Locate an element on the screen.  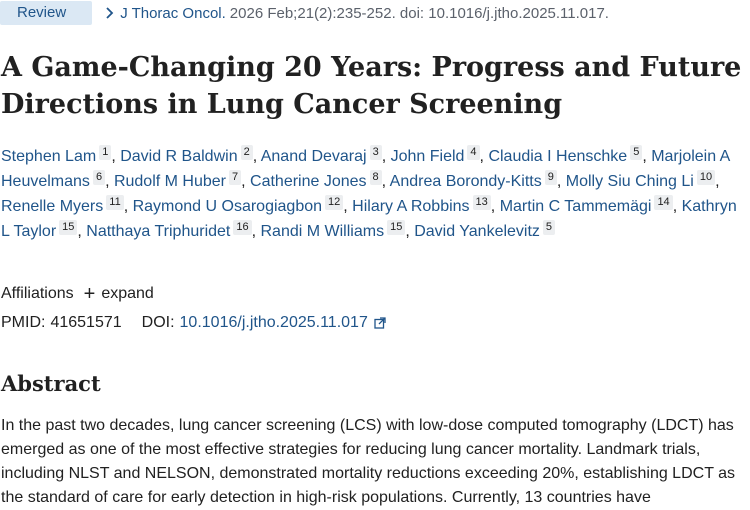
author-name-link: Anand Devaraj is located at coordinates (313, 156).